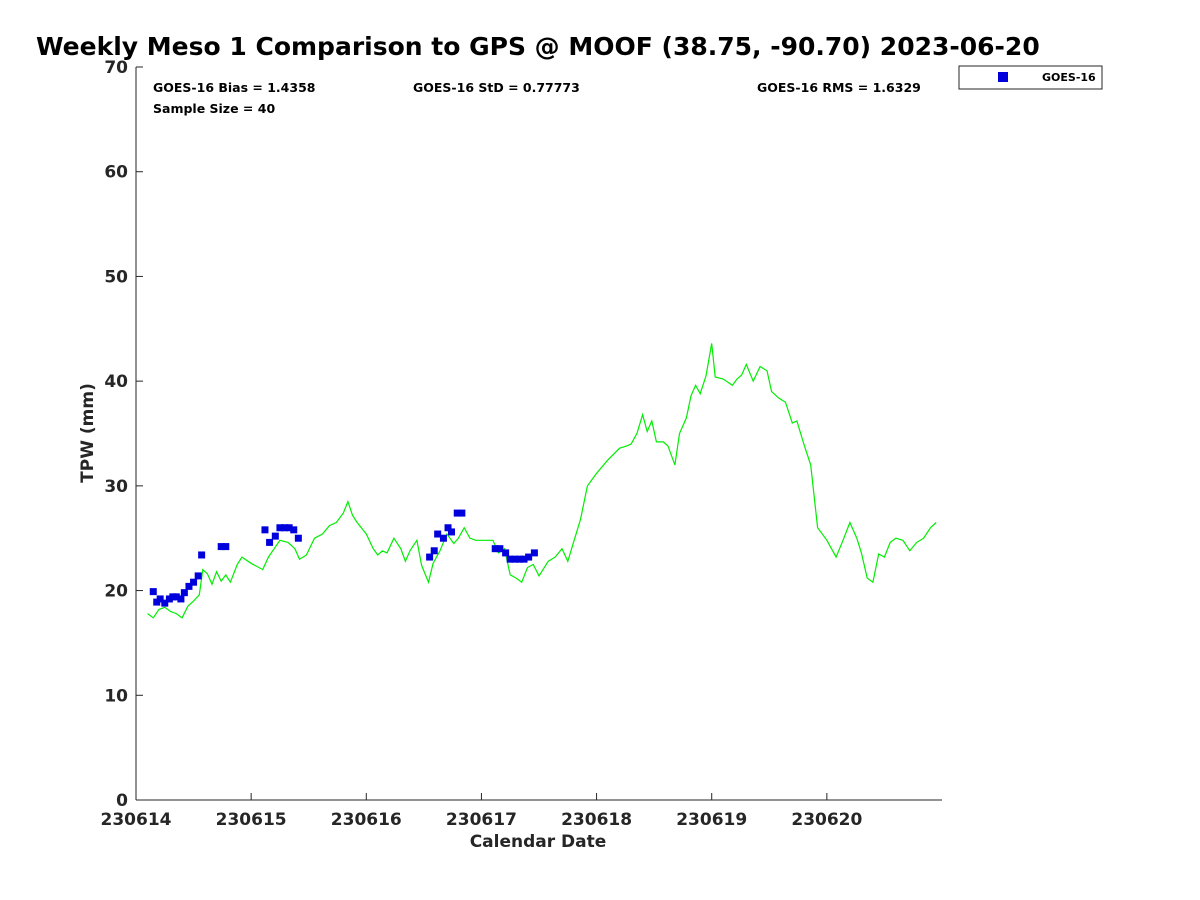 This screenshot has width=1200, height=900. Describe the element at coordinates (1003, 77) in the screenshot. I see `legend-marker` at that location.